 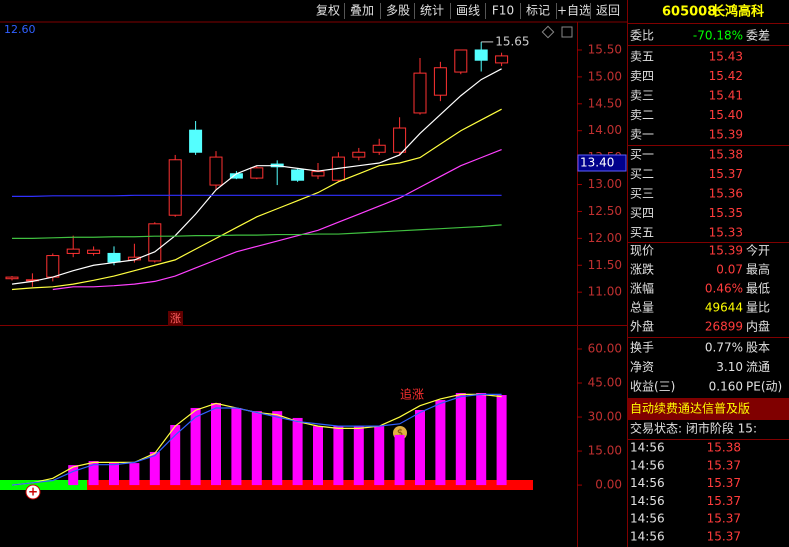 I want to click on window-icon, so click(x=567, y=32).